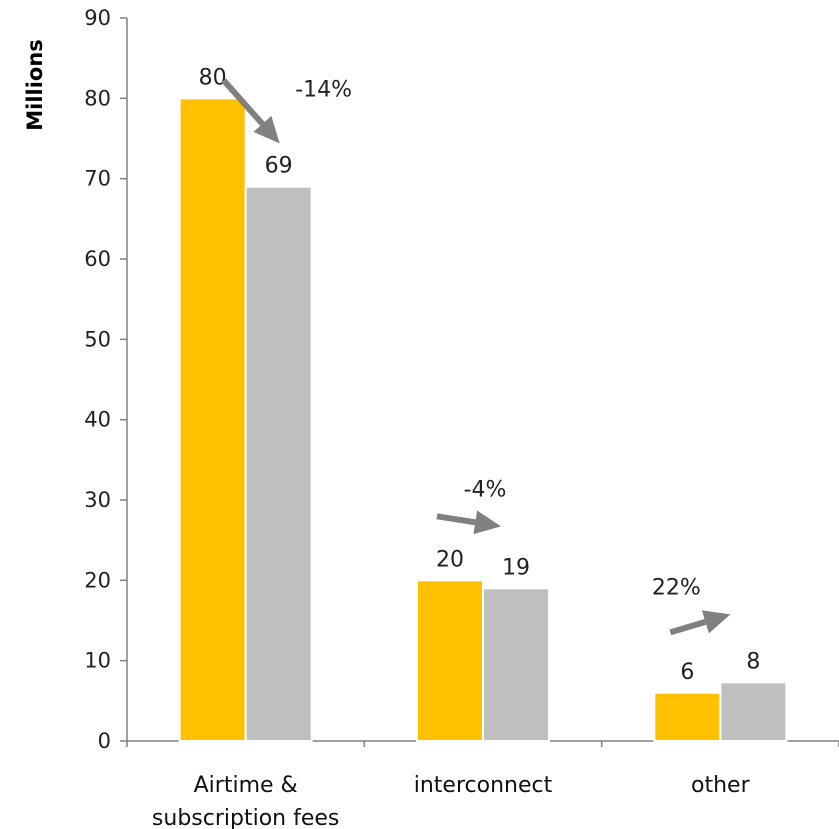  I want to click on y-axis-label: Millions, so click(35, 85).